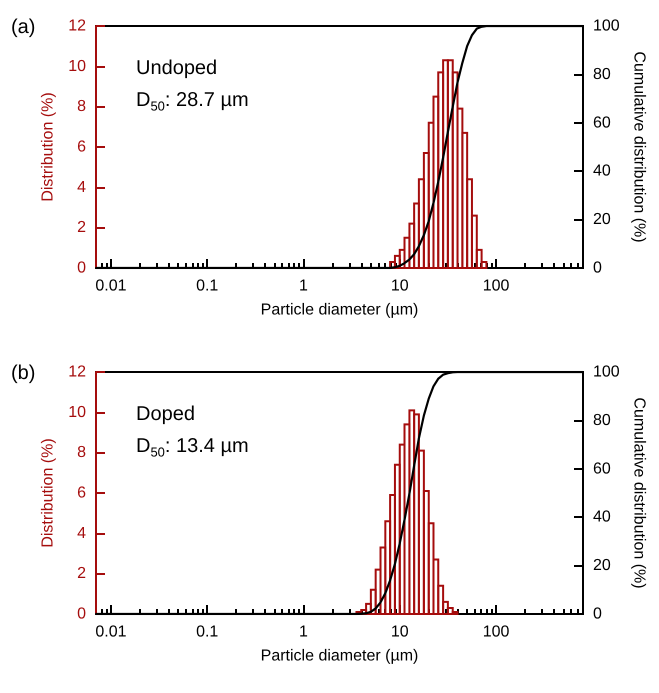  Describe the element at coordinates (165, 414) in the screenshot. I see `annotation: Doped` at that location.